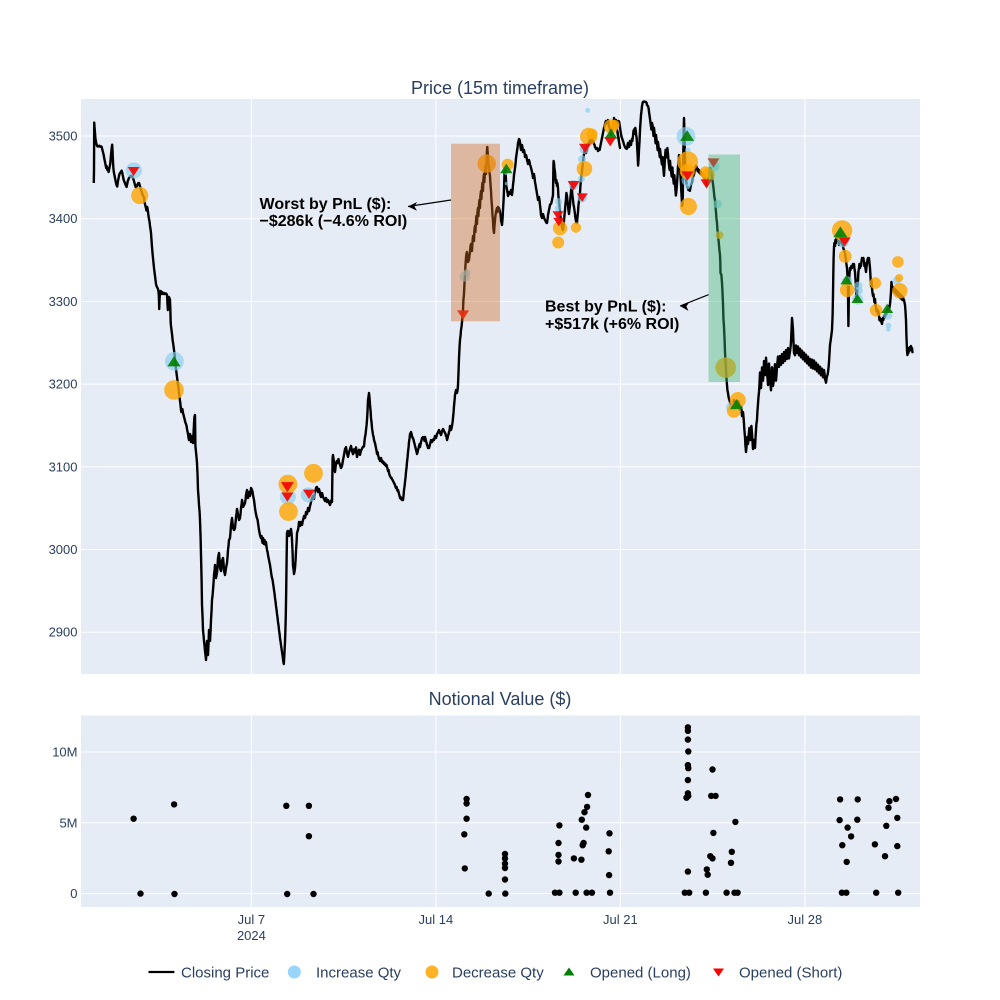 This screenshot has height=1000, width=1000. What do you see at coordinates (790, 972) in the screenshot?
I see `svg-text: Opened (Short)` at bounding box center [790, 972].